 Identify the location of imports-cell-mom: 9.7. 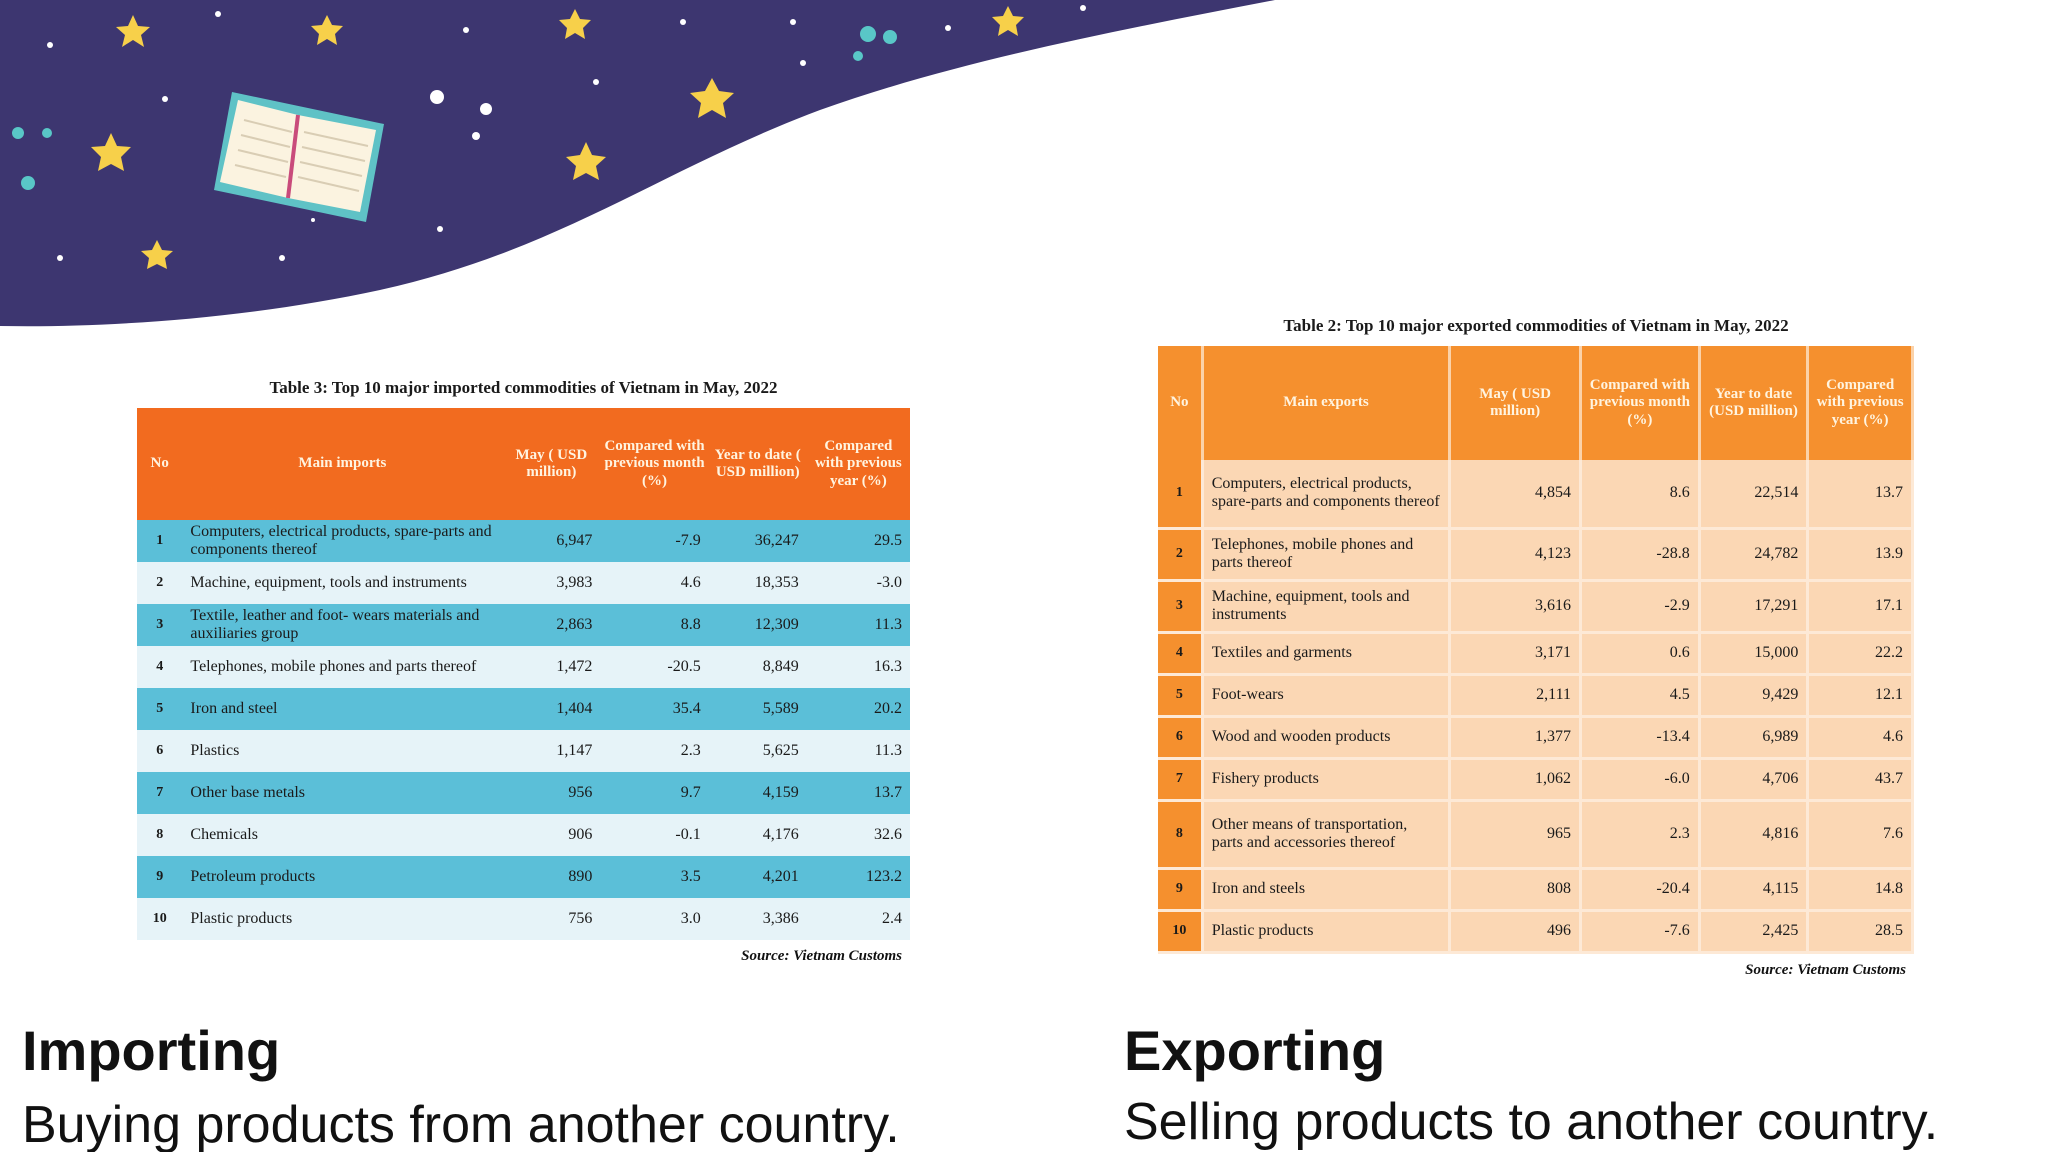
(654, 793).